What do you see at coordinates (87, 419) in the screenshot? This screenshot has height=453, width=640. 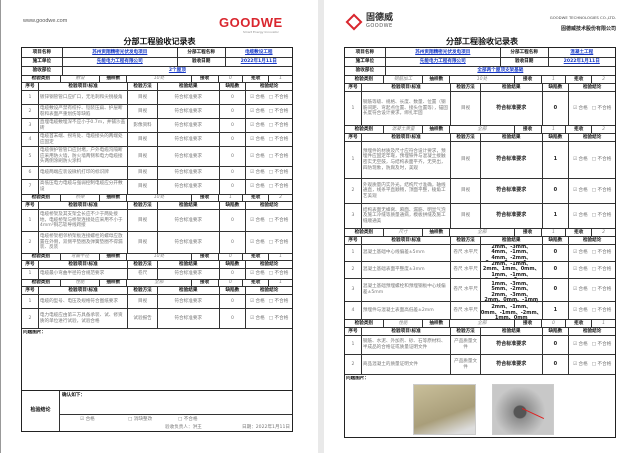 I see `final-pass-option: ☑ 合格` at bounding box center [87, 419].